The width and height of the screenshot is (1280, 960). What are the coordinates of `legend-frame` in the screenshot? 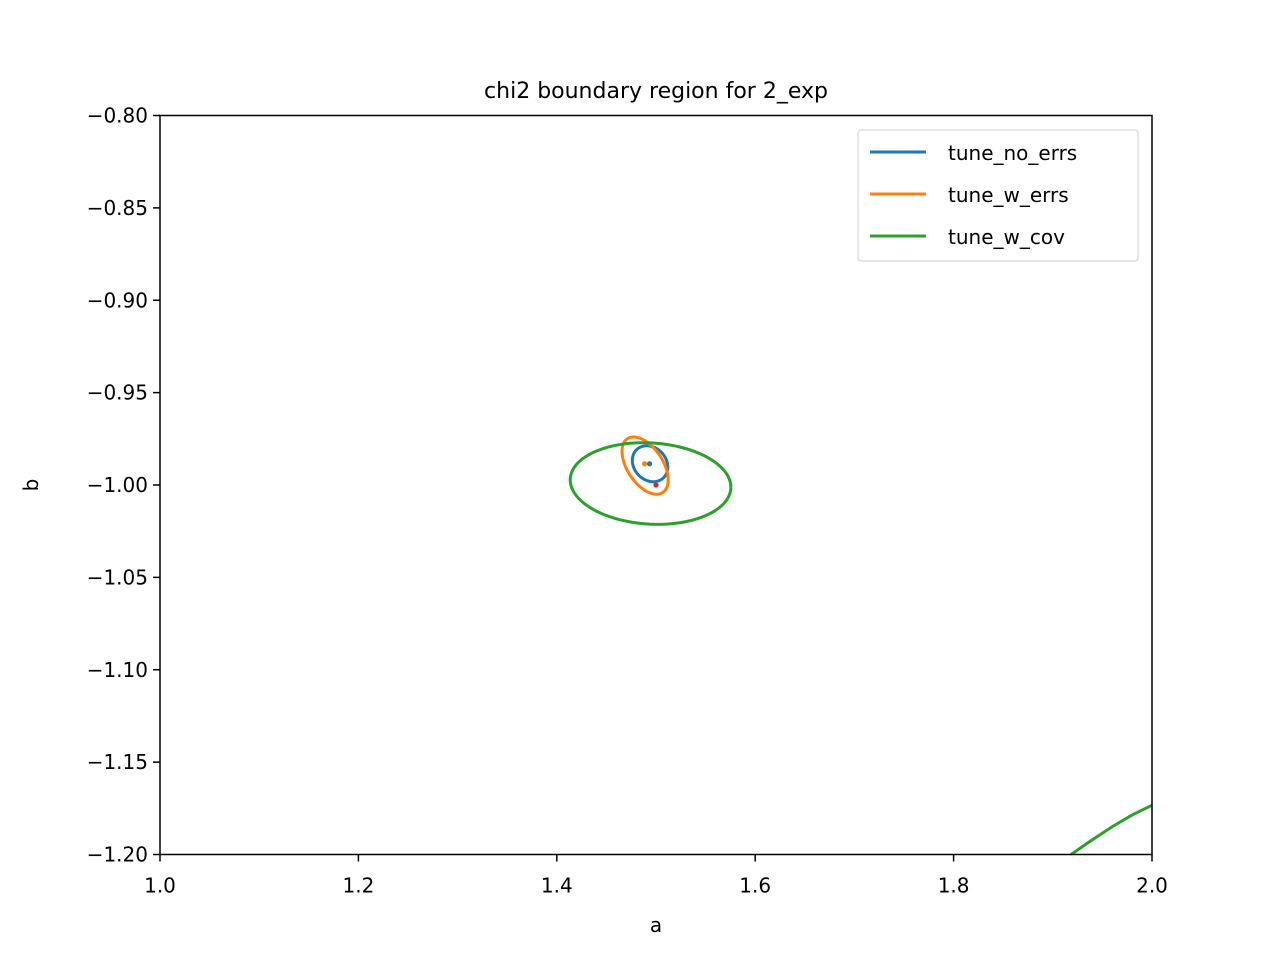 It's located at (998, 195).